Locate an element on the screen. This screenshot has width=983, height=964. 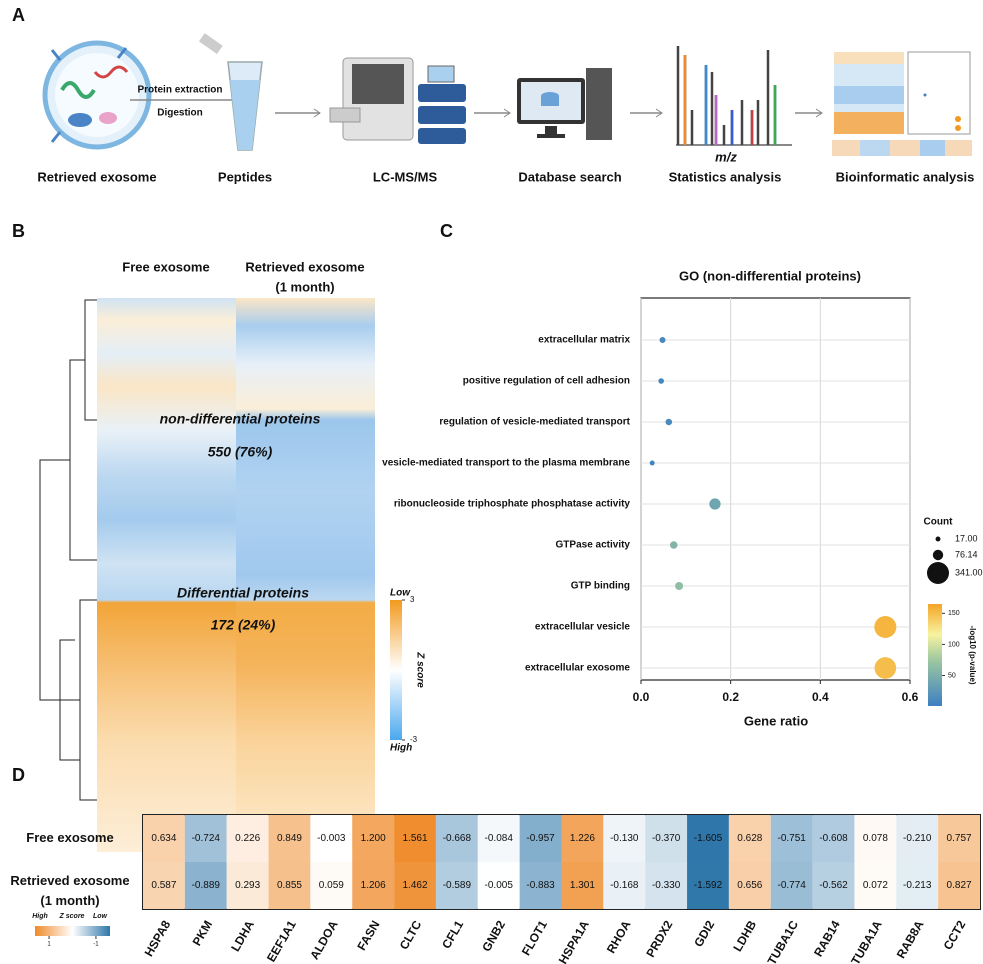
cell-label: -0.370 is located at coordinates (666, 838).